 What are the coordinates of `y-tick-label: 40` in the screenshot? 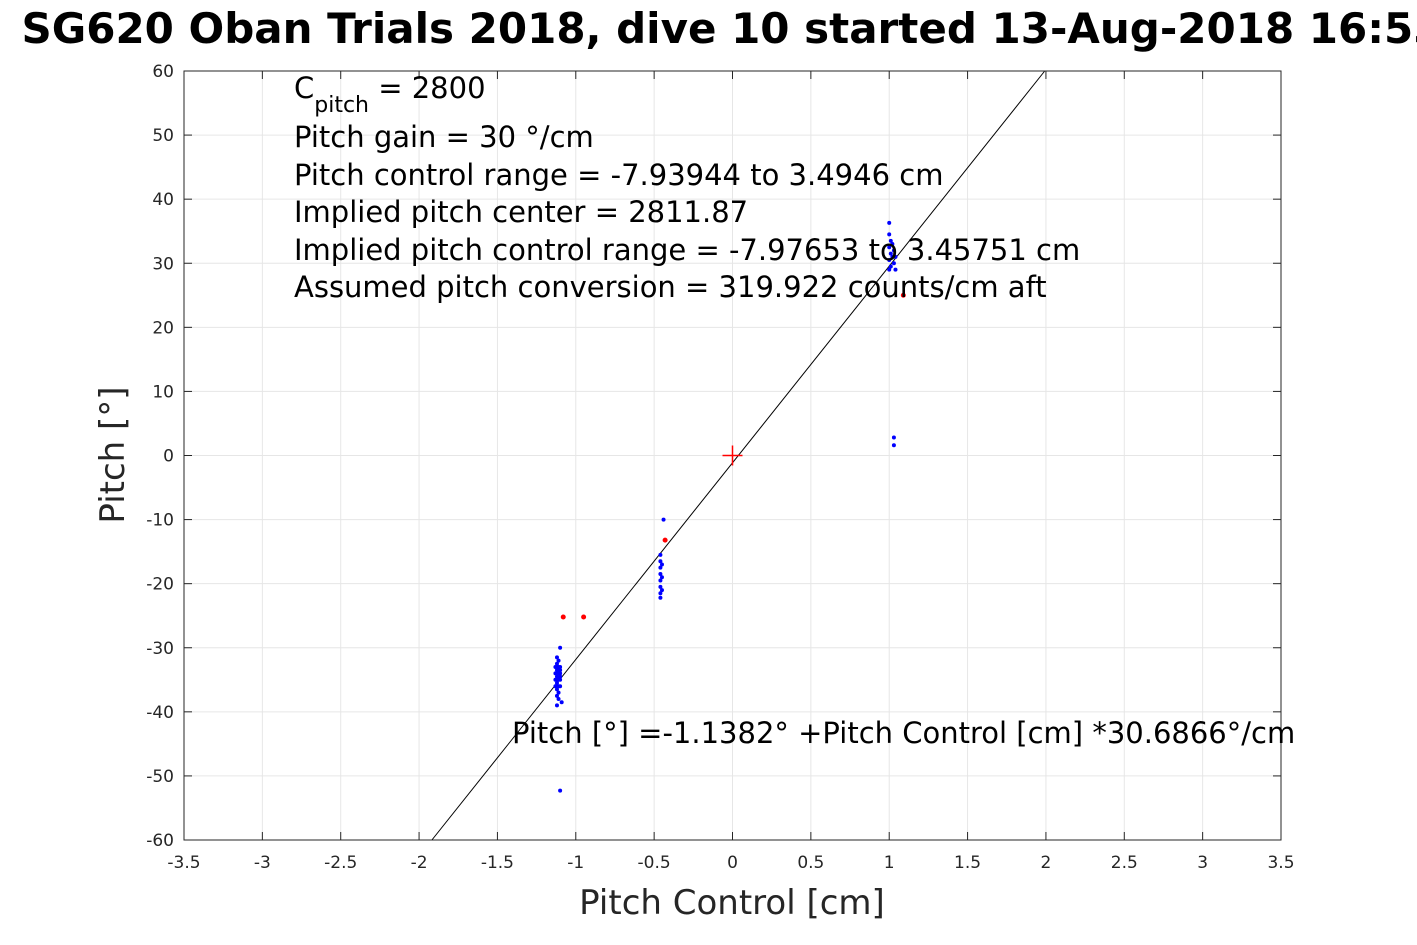 It's located at (163, 200).